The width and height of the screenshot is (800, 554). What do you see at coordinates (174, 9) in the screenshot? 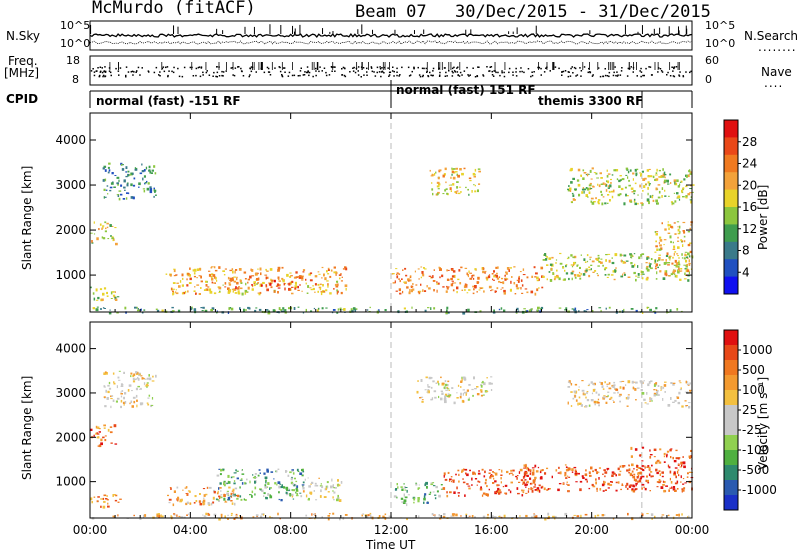
I see `station-title: McMurdo (fitACF)` at bounding box center [174, 9].